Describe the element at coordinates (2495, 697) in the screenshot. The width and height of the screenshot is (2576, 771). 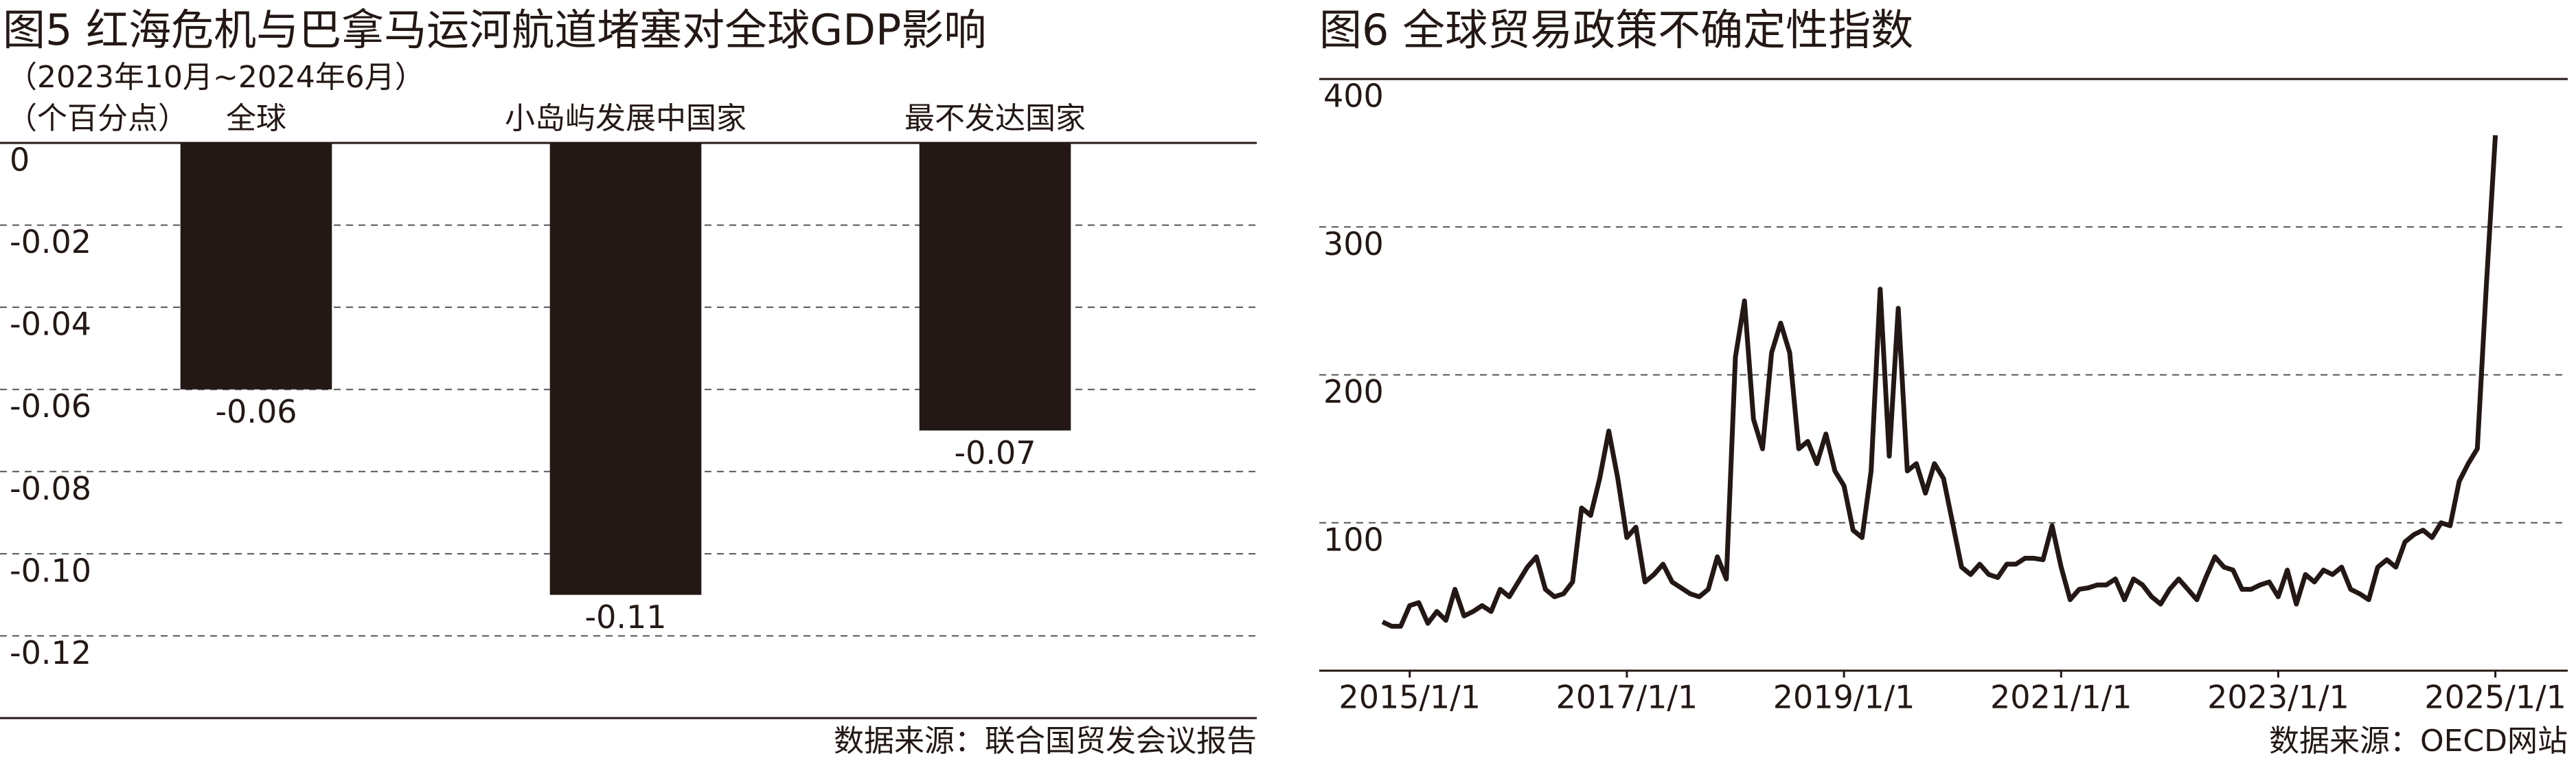
I see `x-tick-label: 2025/1/1` at that location.